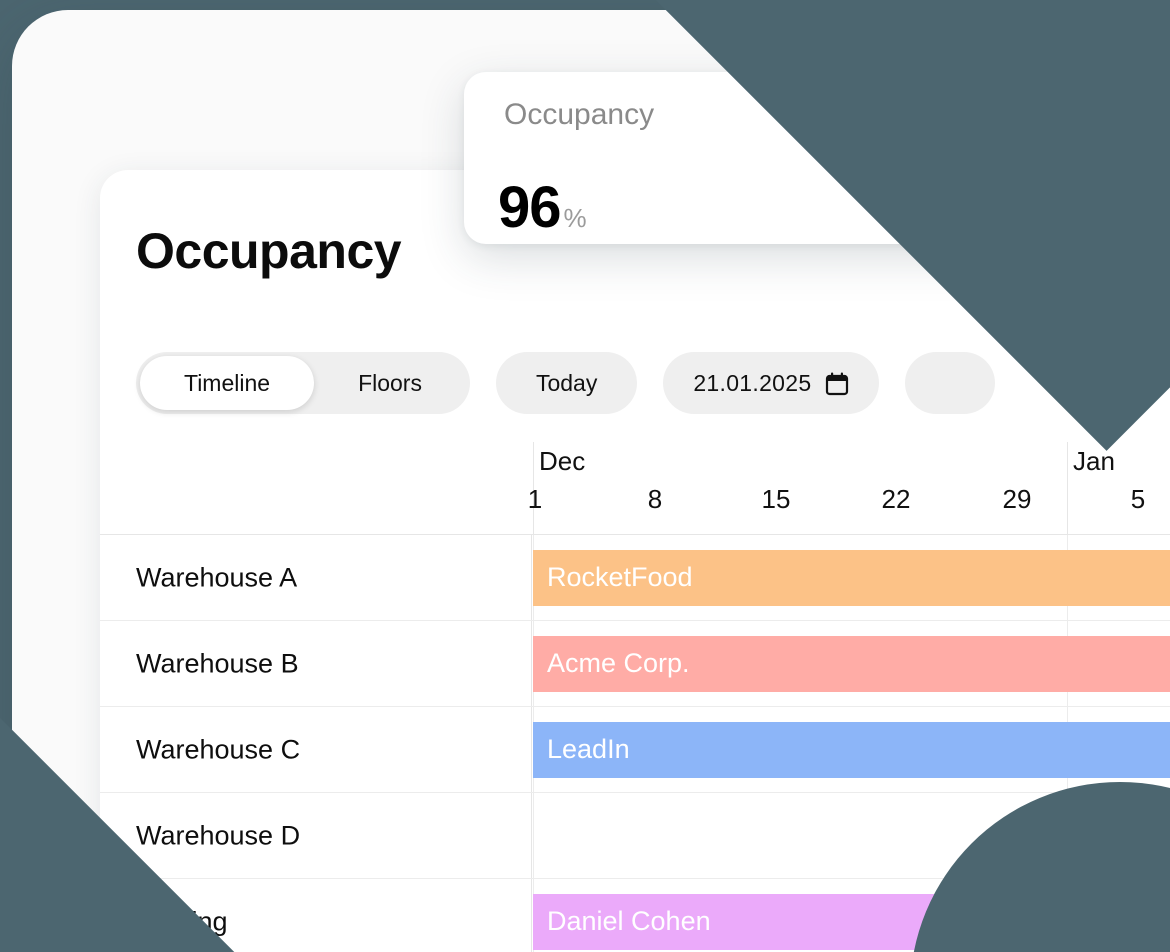 The image size is (1170, 952). What do you see at coordinates (950, 383) in the screenshot?
I see `extra-filter-button` at bounding box center [950, 383].